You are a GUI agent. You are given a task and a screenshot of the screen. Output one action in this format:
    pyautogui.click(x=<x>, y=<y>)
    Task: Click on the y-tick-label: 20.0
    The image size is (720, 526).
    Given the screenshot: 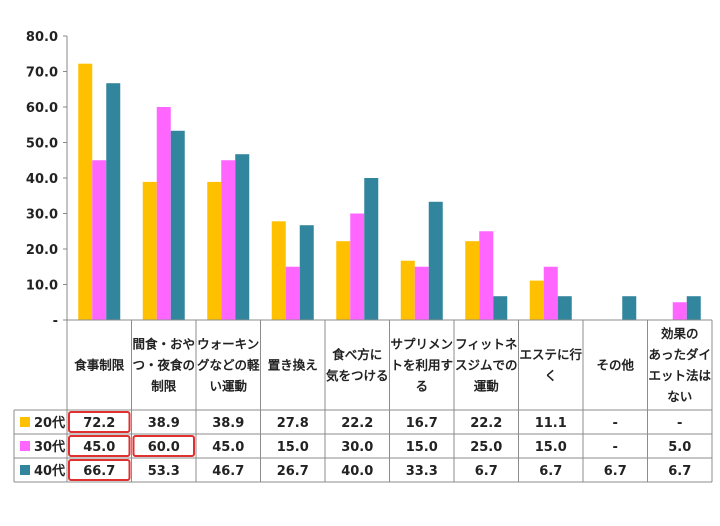 What is the action you would take?
    pyautogui.click(x=42, y=250)
    